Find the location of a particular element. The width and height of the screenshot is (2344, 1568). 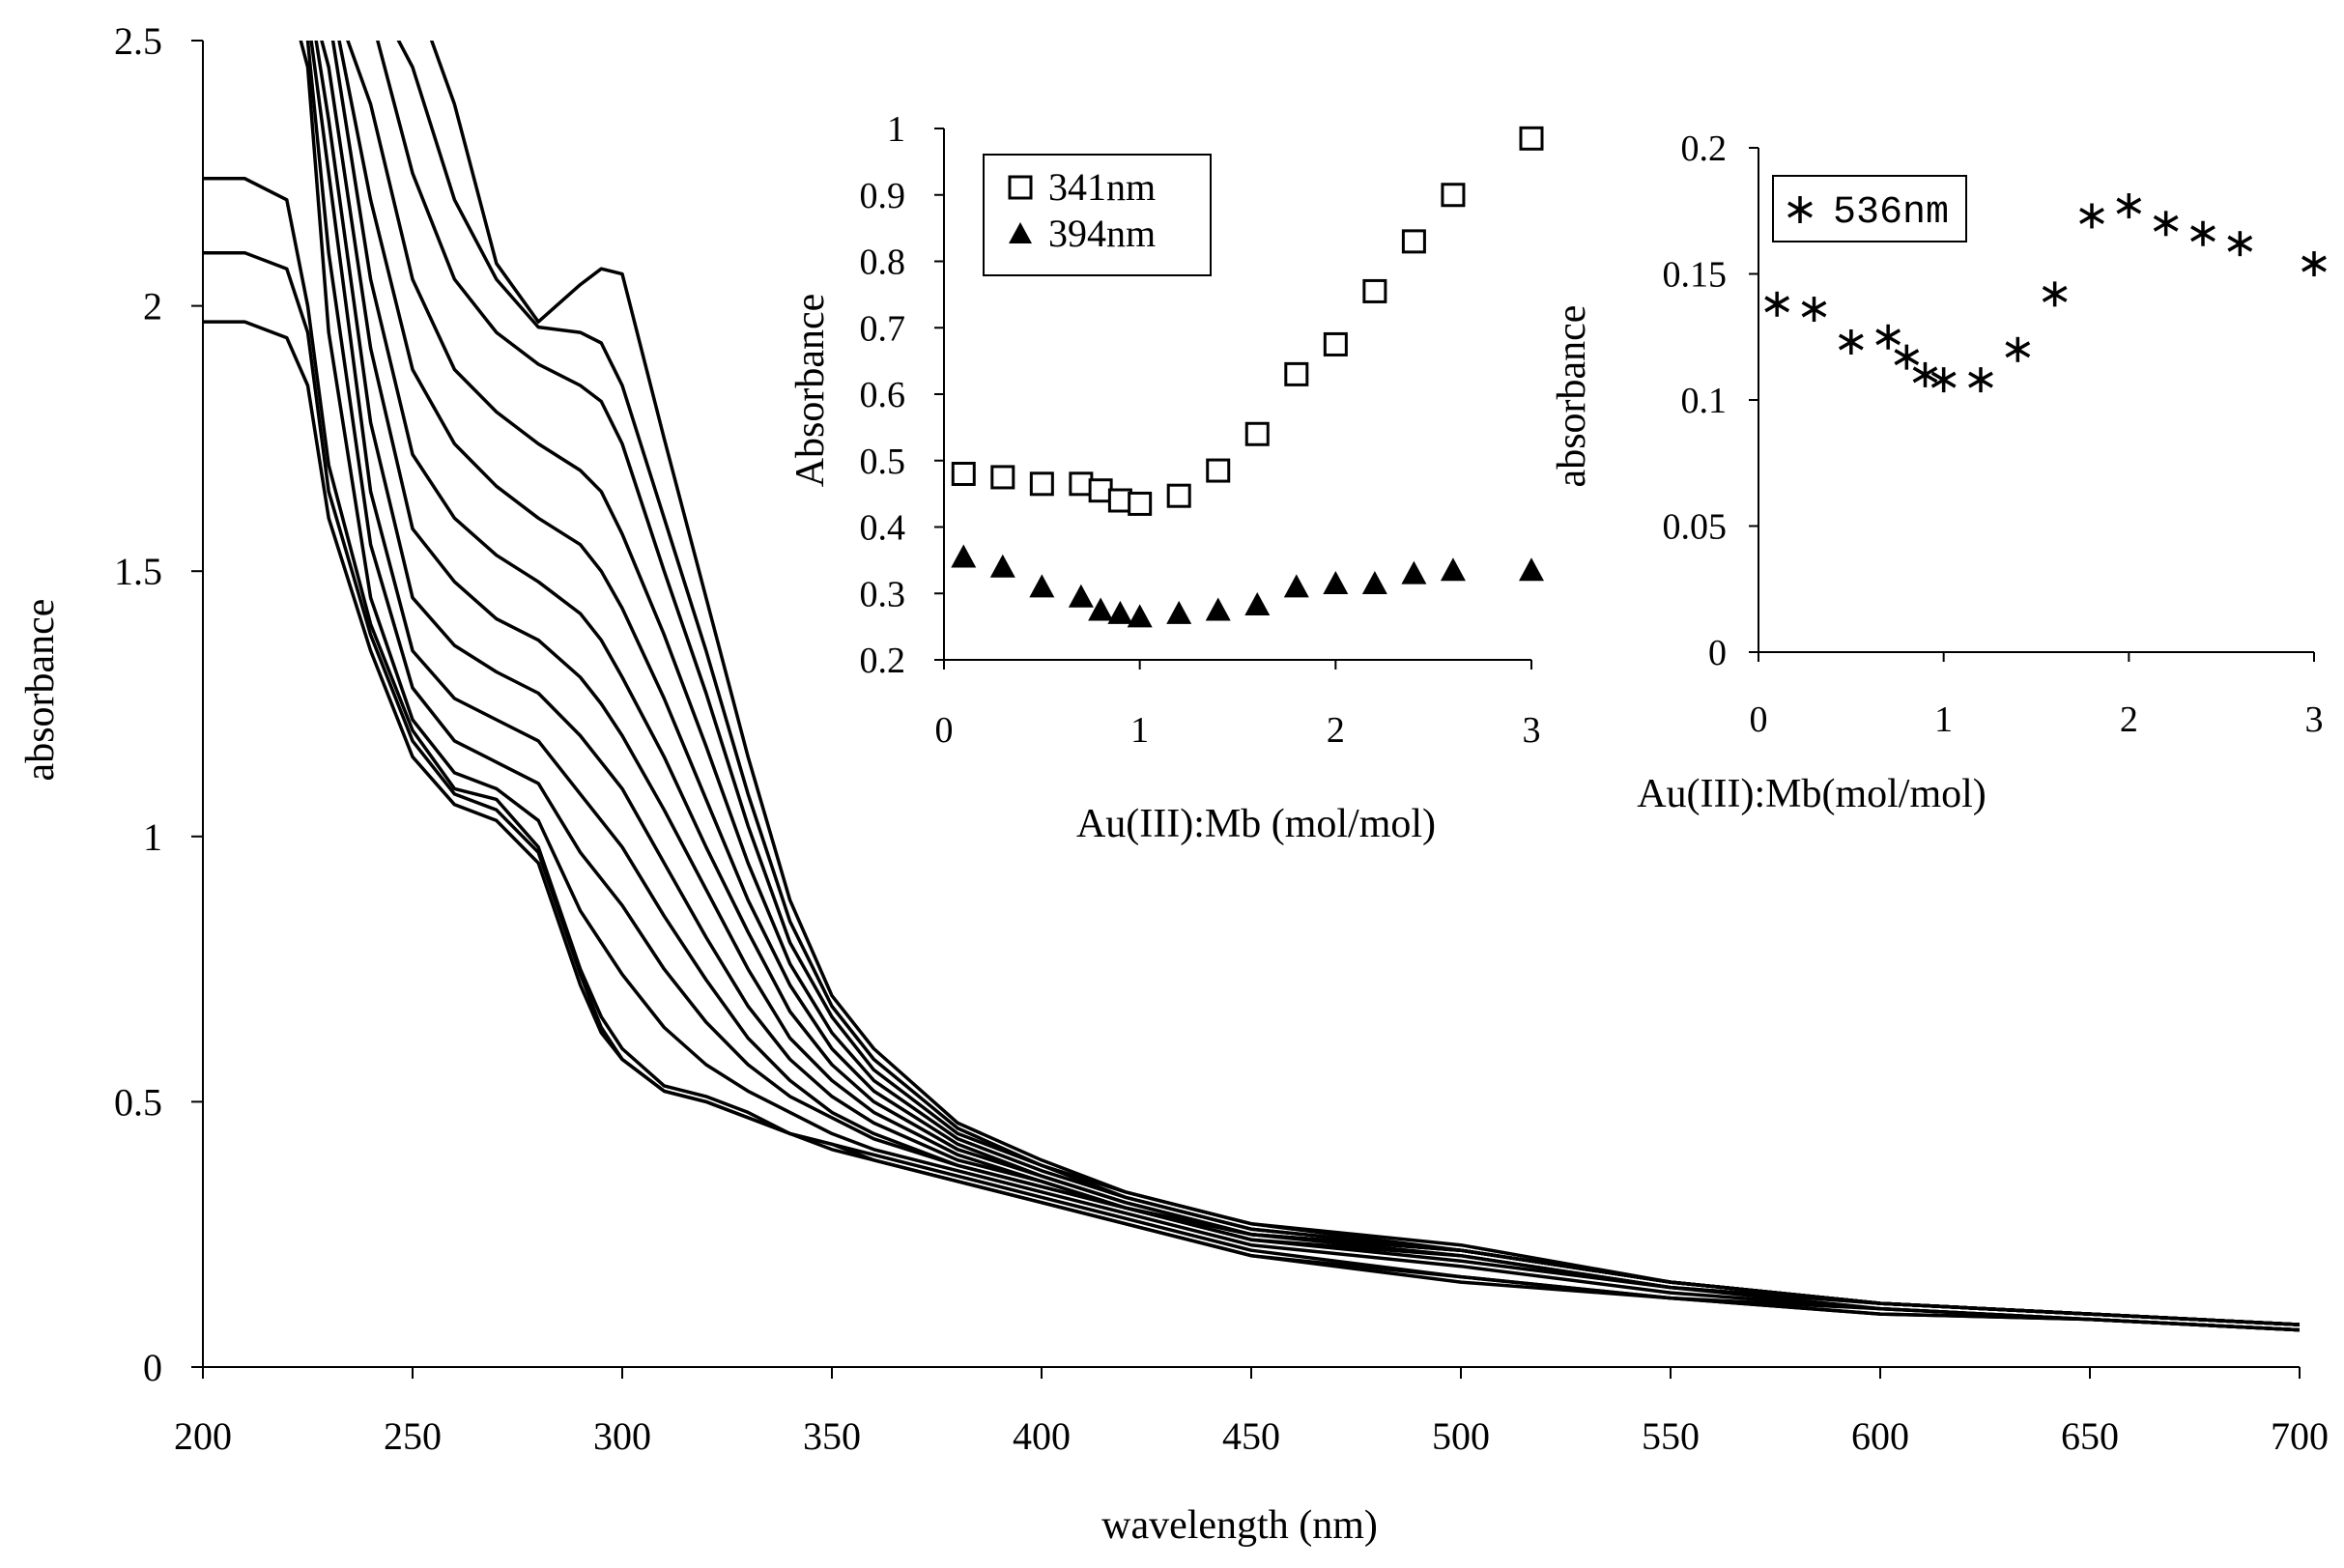

inset1-points is located at coordinates (1247, 377).